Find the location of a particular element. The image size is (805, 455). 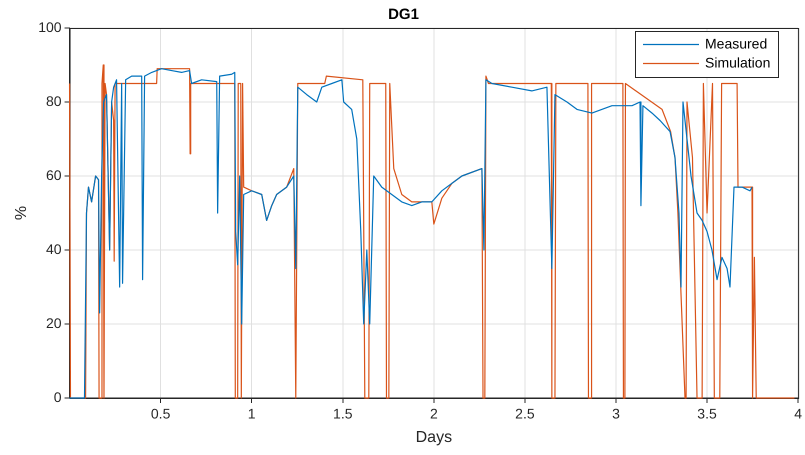

x-tick-label: 4 is located at coordinates (798, 413).